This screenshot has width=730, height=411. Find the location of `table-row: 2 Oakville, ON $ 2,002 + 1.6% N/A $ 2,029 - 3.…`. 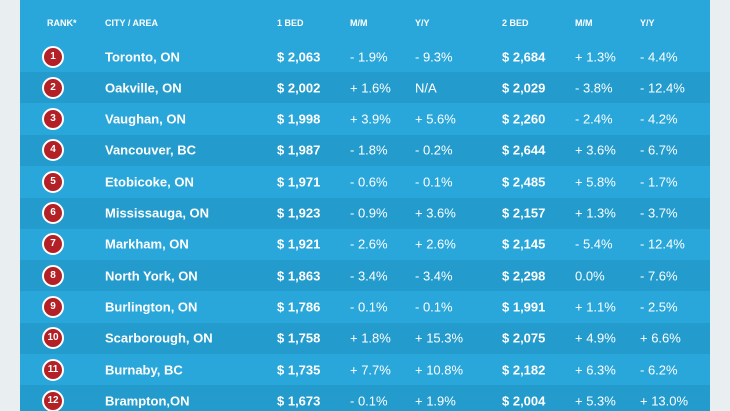

table-row: 2 Oakville, ON $ 2,002 + 1.6% N/A $ 2,029 - 3.… is located at coordinates (365, 88).